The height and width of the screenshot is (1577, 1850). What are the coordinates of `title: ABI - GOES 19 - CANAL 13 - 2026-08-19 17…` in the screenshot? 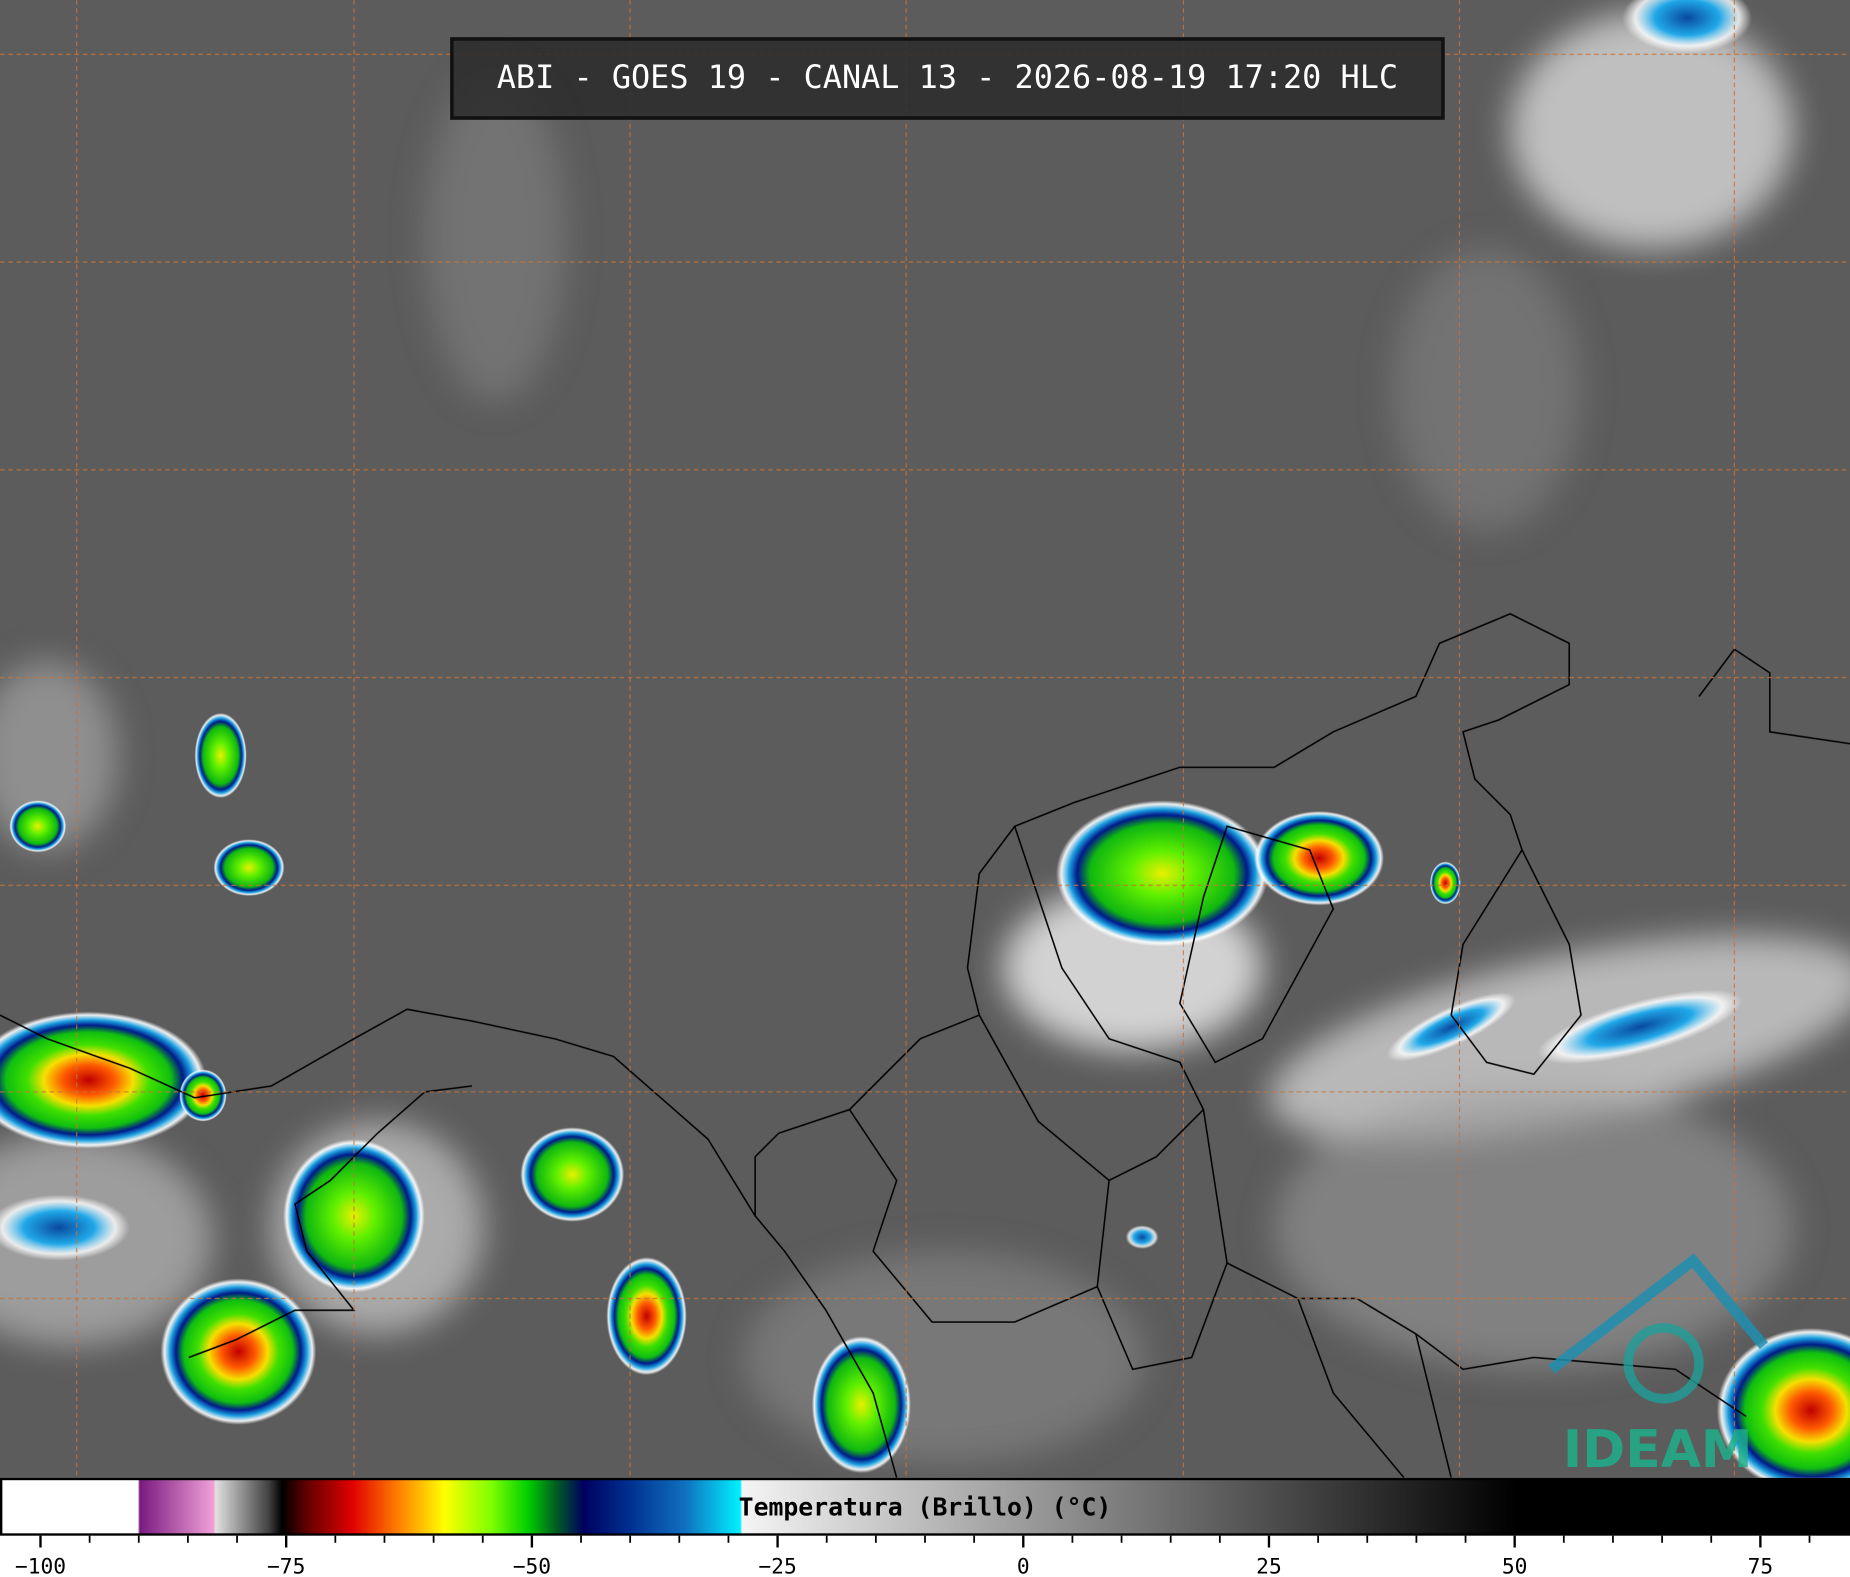 It's located at (947, 77).